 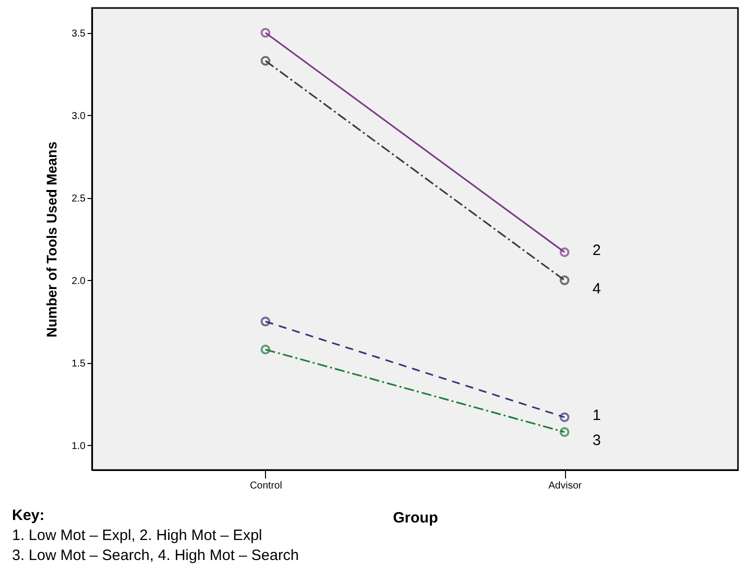 I want to click on x-axis-title: Group, so click(x=415, y=518).